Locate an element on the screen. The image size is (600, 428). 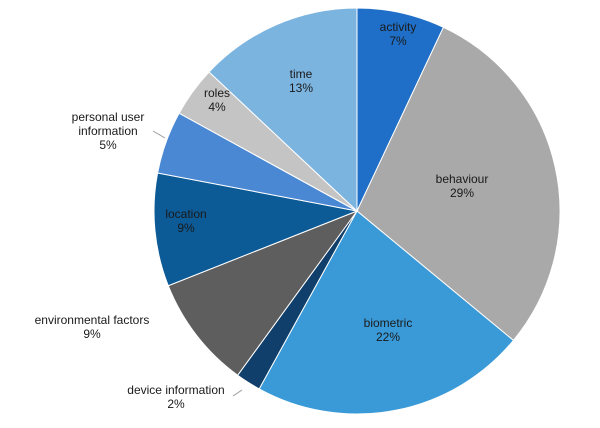
slice-label-value: 13% is located at coordinates (301, 88).